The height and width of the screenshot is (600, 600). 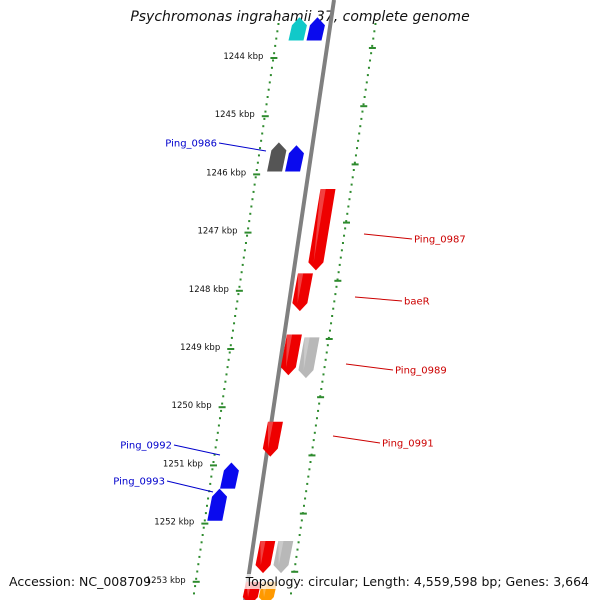 What do you see at coordinates (298, 29) in the screenshot?
I see `gene-g-cyan-top` at bounding box center [298, 29].